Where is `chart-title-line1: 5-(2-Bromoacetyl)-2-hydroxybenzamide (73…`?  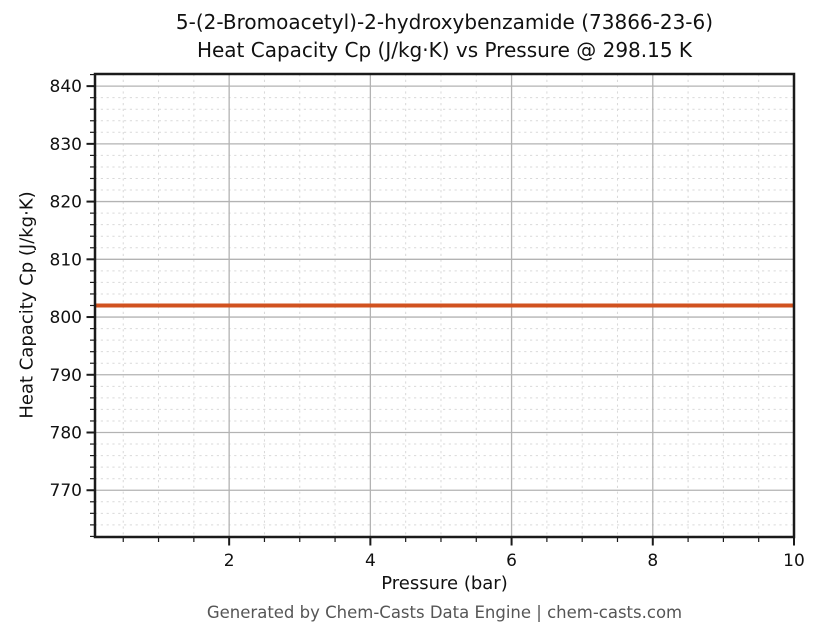 chart-title-line1: 5-(2-Bromoacetyl)-2-hydroxybenzamide (73… is located at coordinates (444, 22).